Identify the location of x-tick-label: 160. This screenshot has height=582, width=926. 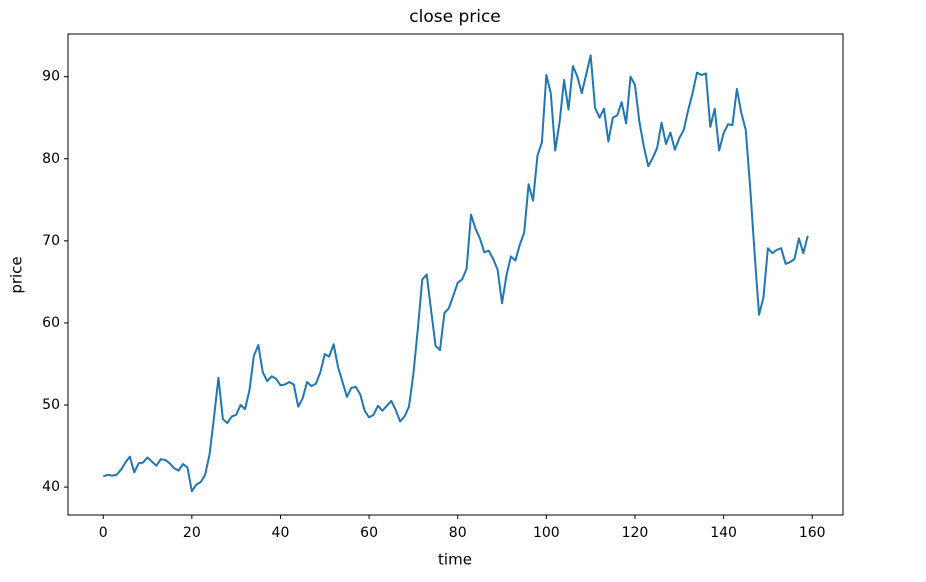
(812, 533).